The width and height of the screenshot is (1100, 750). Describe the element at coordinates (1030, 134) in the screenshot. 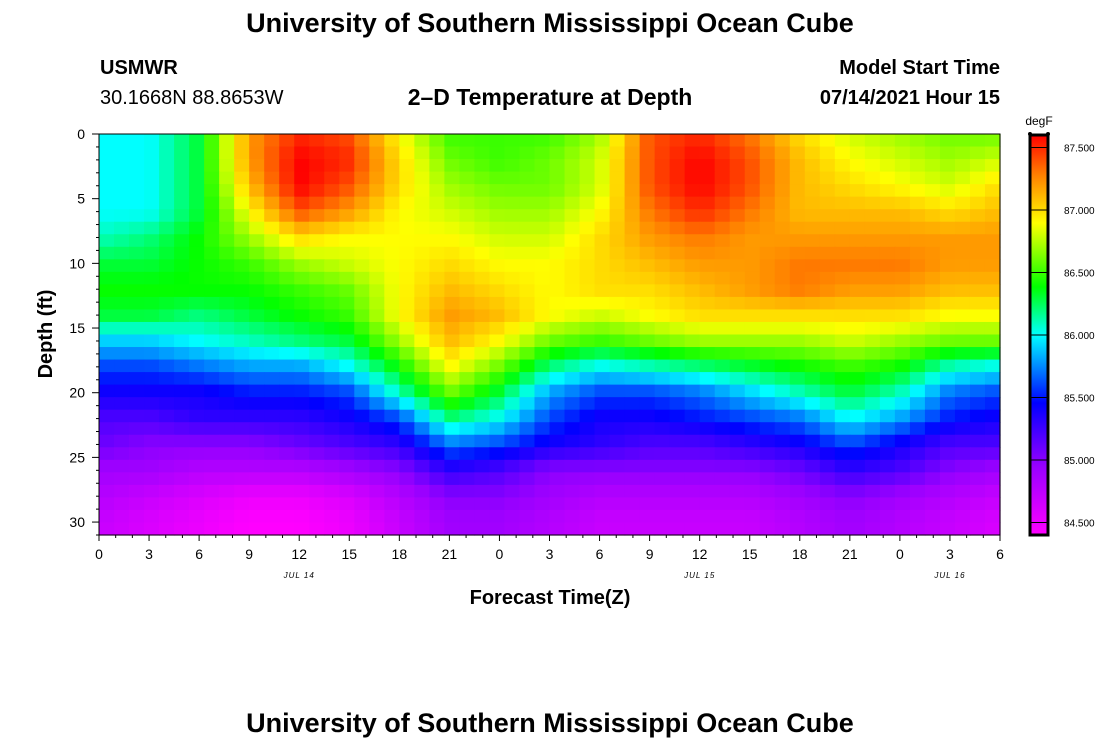

I see `colorbar-corner-dot` at that location.